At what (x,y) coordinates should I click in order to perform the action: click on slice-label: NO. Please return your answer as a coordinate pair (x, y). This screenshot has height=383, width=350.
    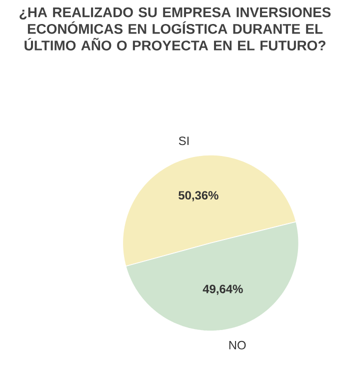
    Looking at the image, I should click on (237, 345).